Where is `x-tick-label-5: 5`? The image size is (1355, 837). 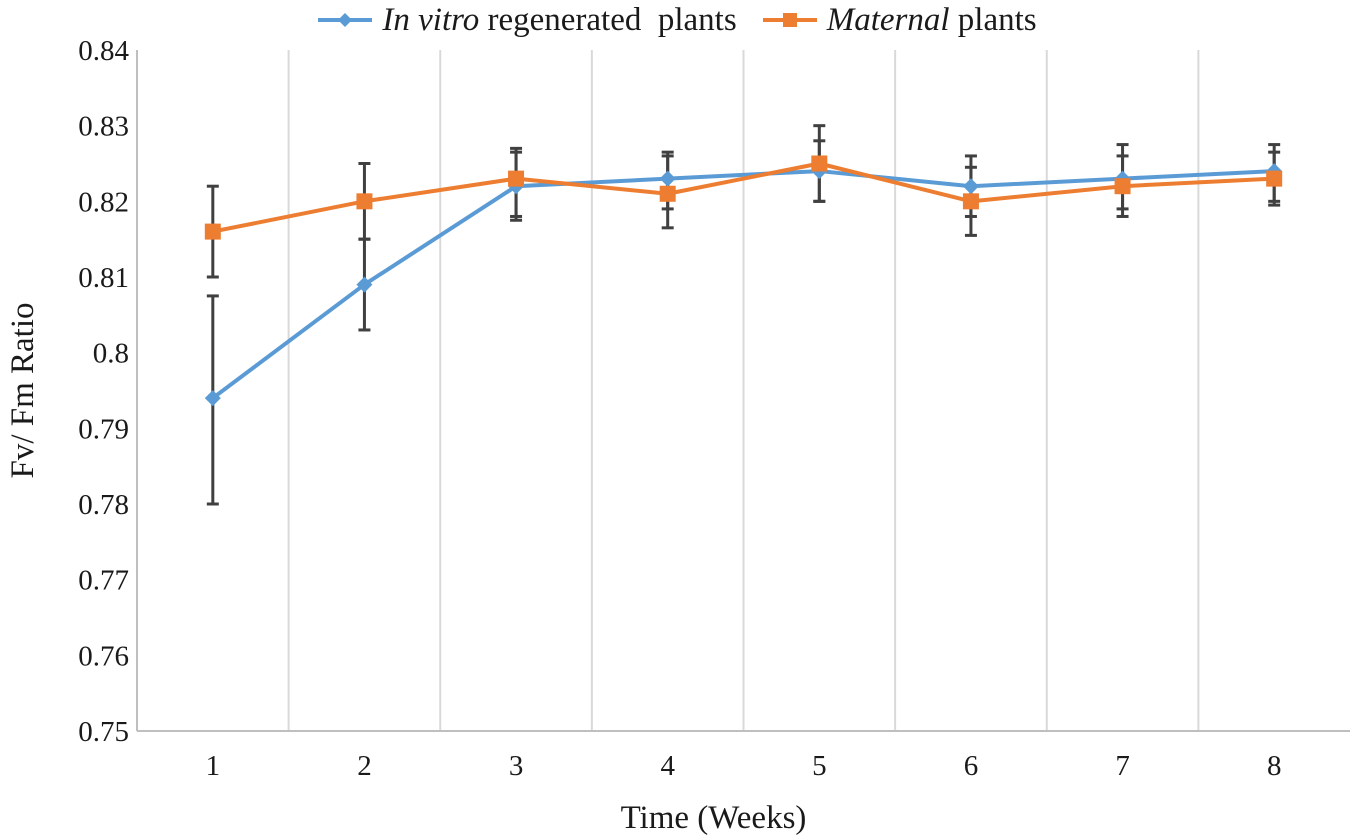
x-tick-label-5: 5 is located at coordinates (819, 766).